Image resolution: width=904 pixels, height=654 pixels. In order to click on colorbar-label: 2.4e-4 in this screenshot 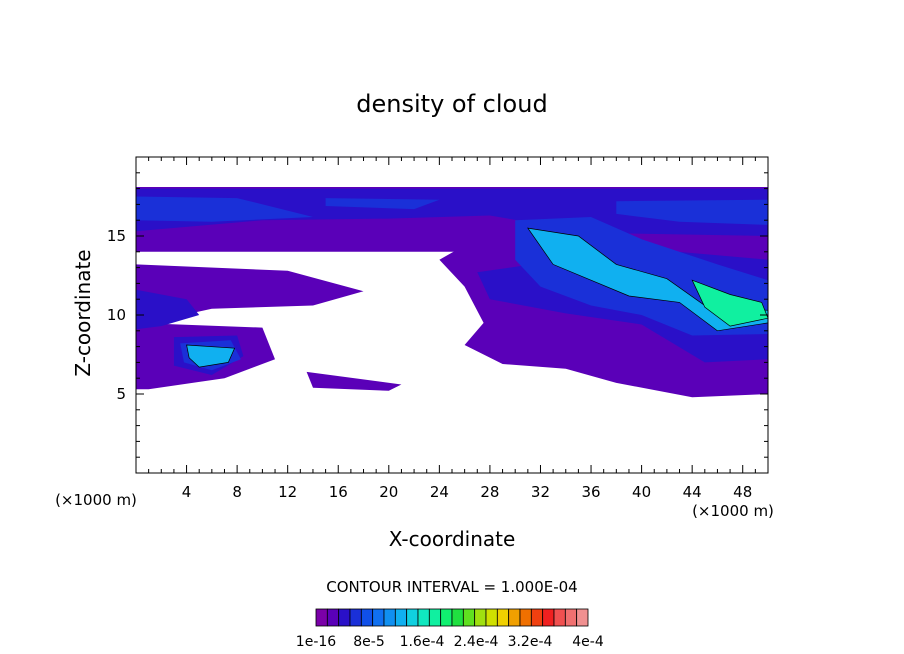, I will do `click(476, 642)`.